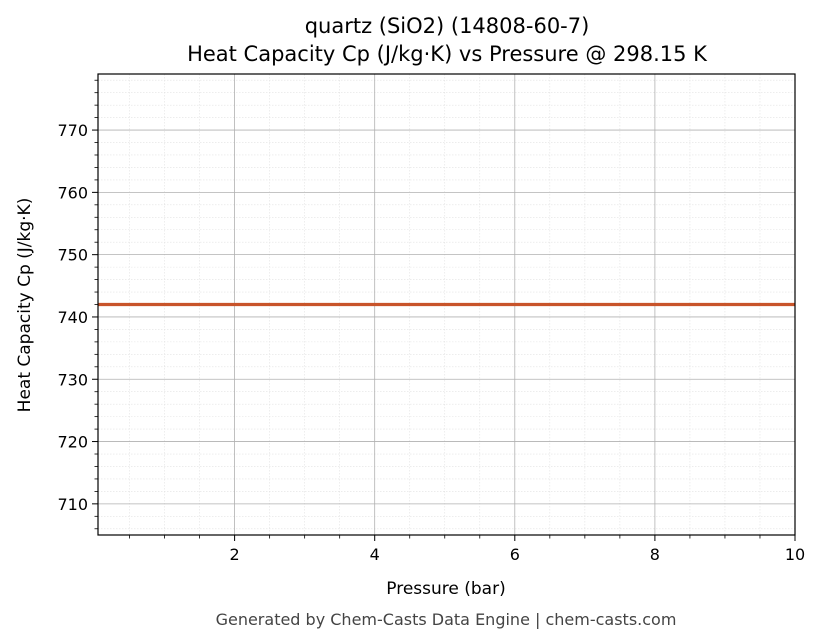 This screenshot has width=823, height=644. I want to click on x-axis-label: Pressure (bar), so click(445, 589).